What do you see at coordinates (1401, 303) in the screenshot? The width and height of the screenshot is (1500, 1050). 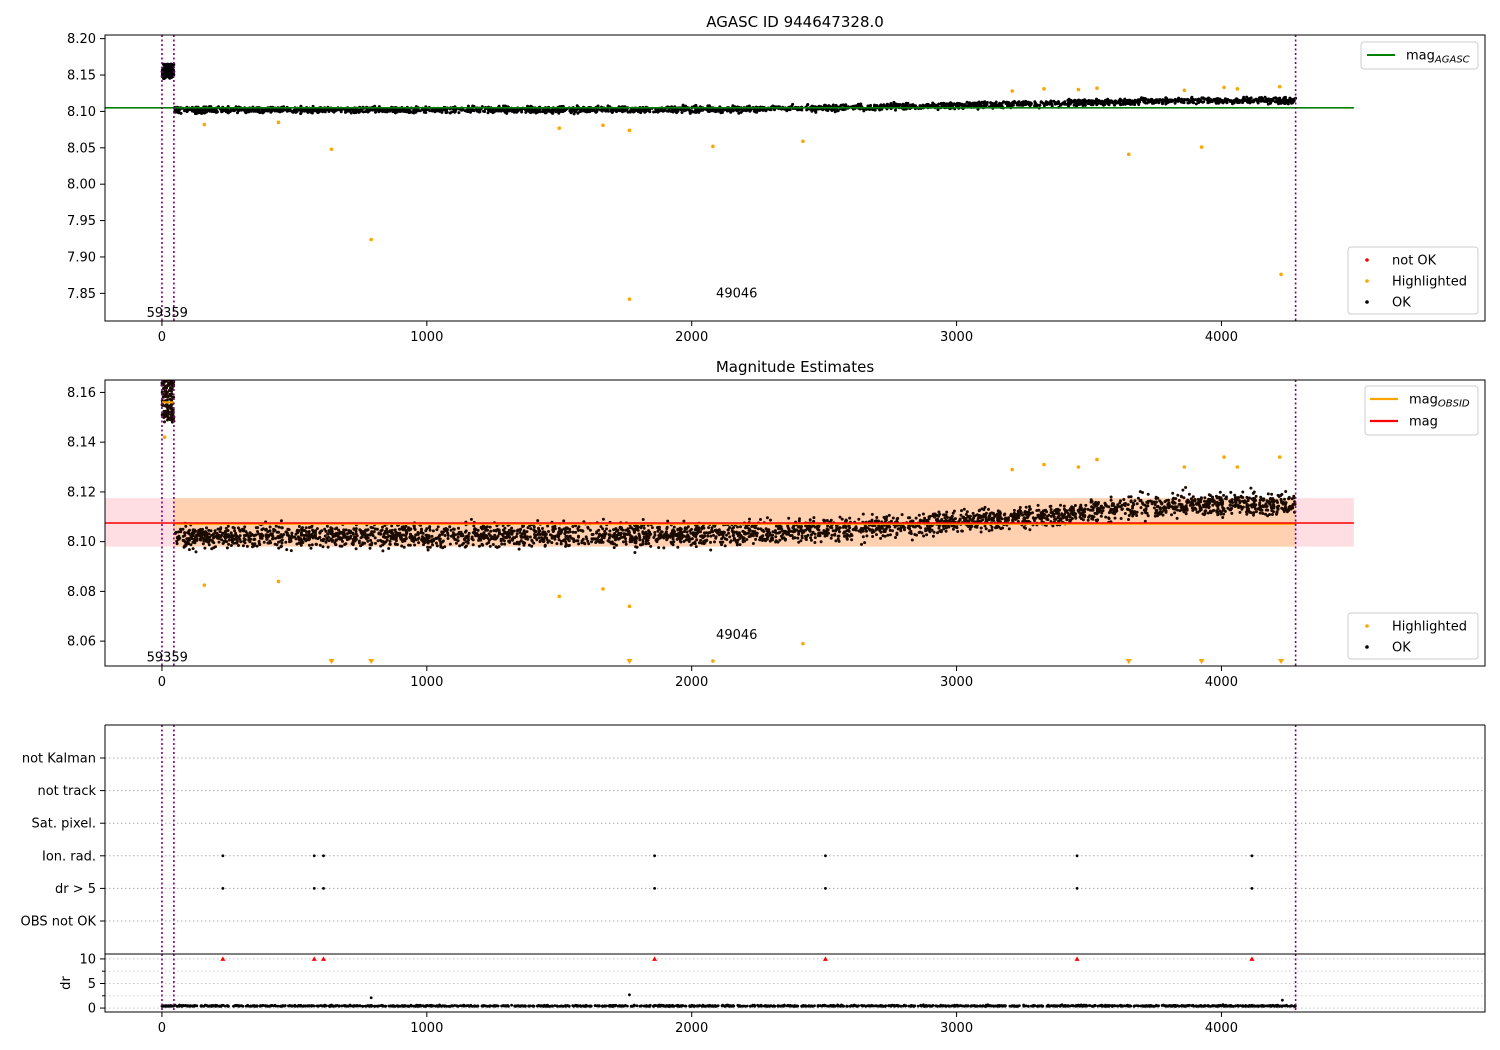 I see `legend-point-label: OK` at bounding box center [1401, 303].